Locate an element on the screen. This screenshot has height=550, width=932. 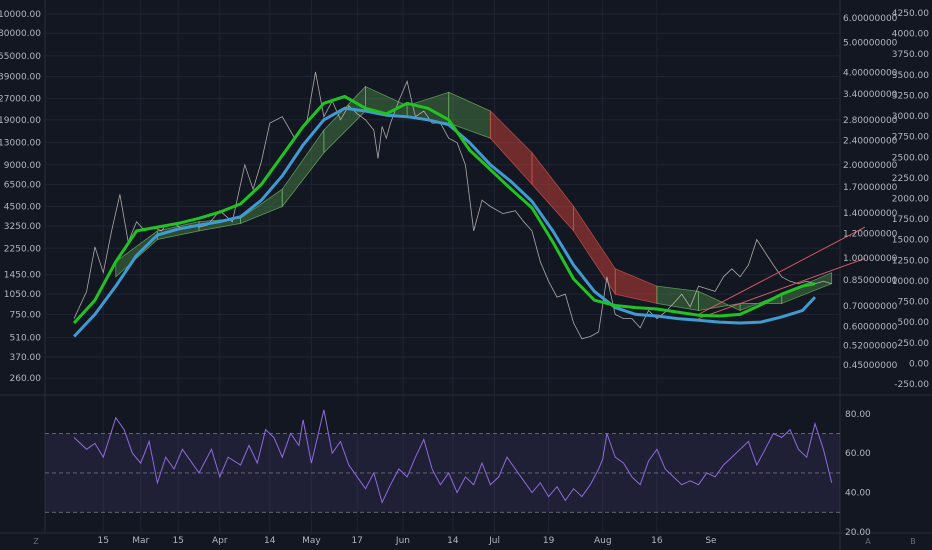
mid-axis-tick-label: 3.40000000 is located at coordinates (870, 95).